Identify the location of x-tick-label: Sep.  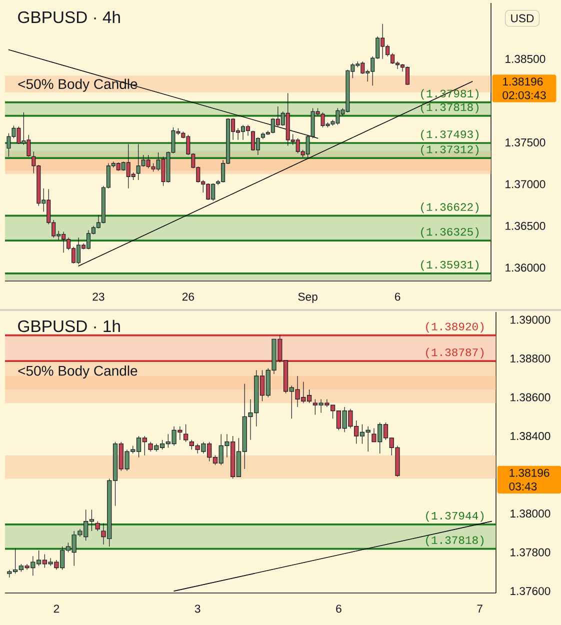
(308, 297).